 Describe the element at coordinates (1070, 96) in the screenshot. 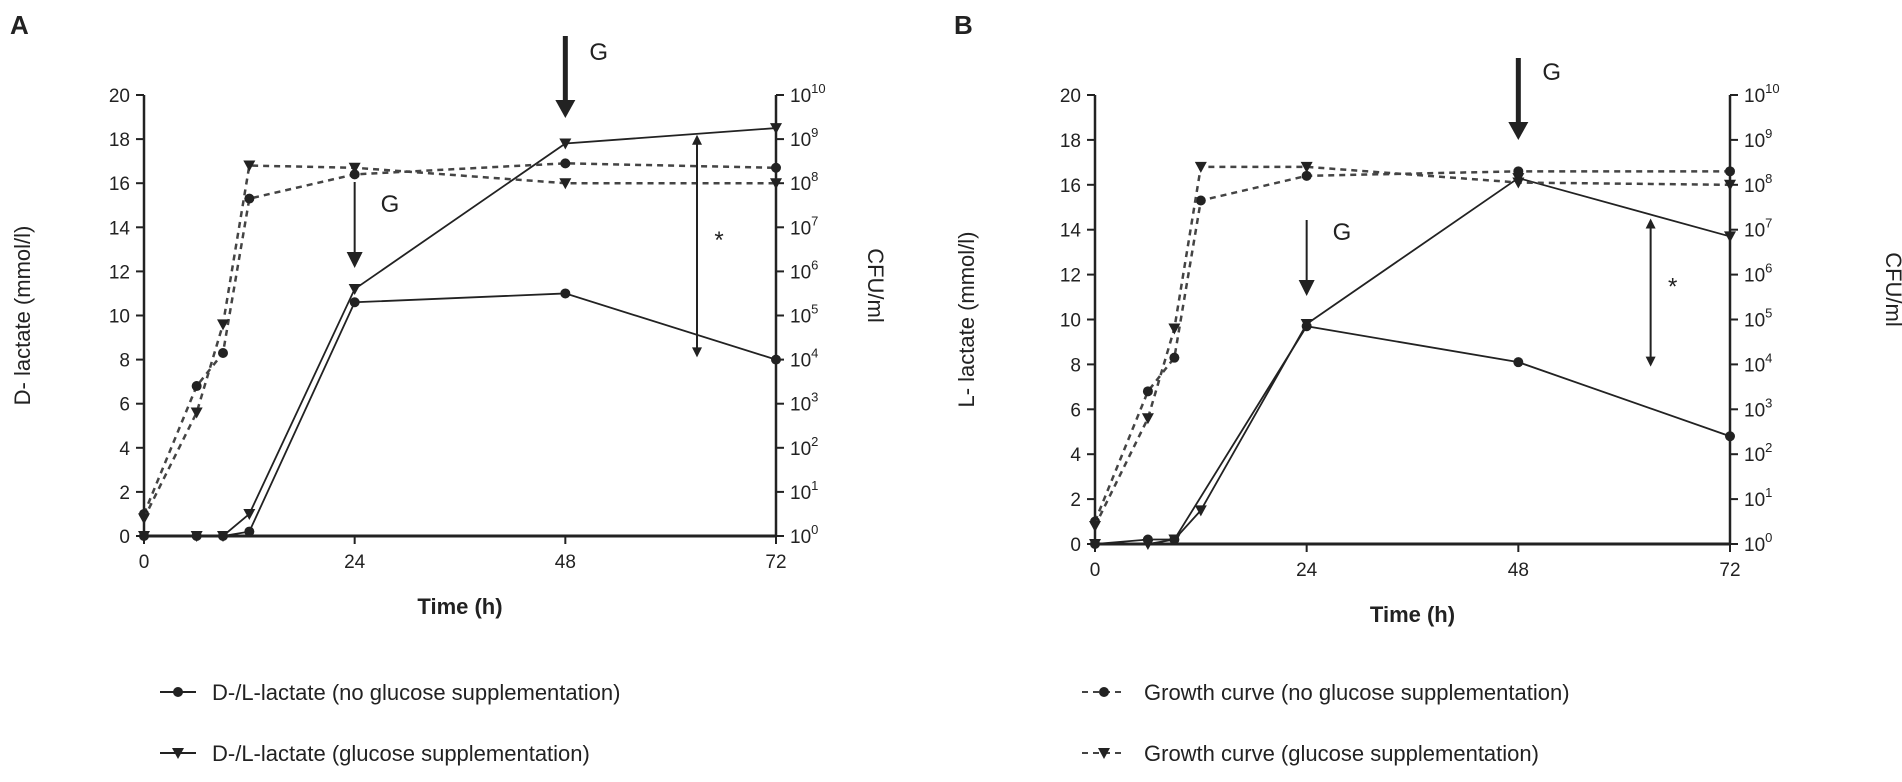

I see `y-tick-label: 20` at that location.